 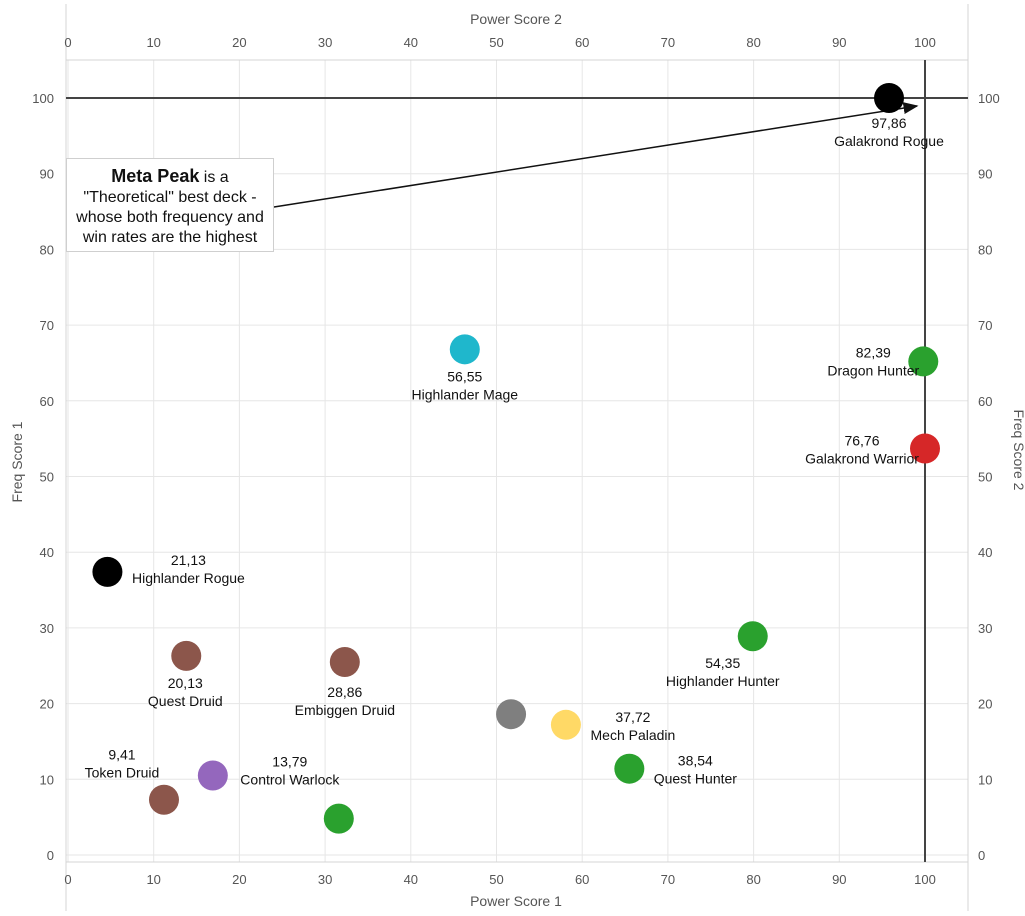 I want to click on y-tick-label-right: 20, so click(x=985, y=704).